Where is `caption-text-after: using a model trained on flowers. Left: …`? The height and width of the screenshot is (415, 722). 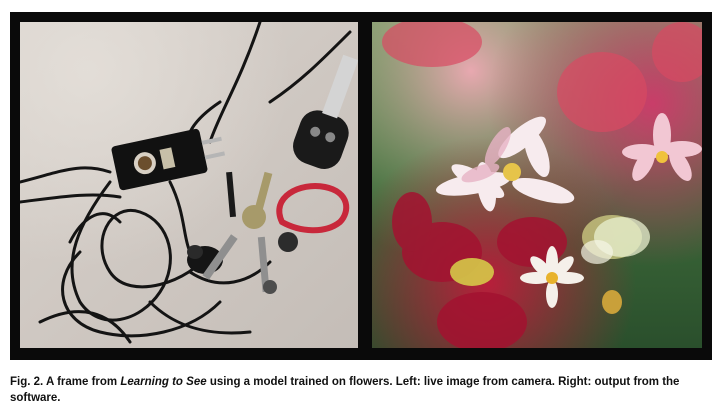
caption-text-after: using a model trained on flowers. Left: … is located at coordinates (345, 390).